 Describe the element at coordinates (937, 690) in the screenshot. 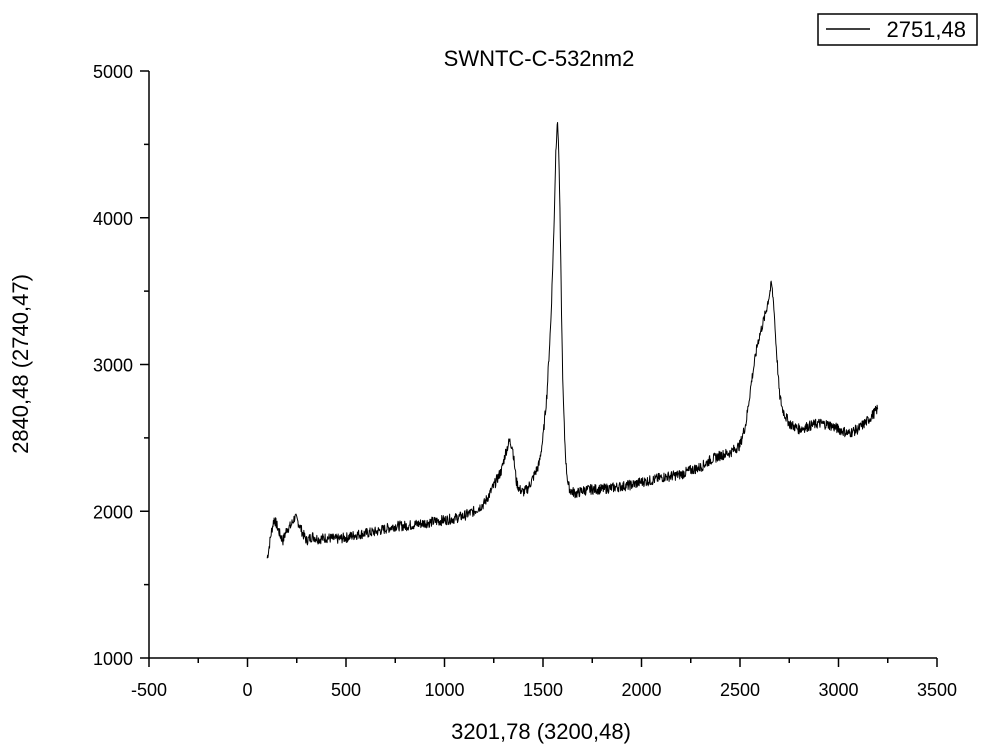

I see `x-tick-label: 3500` at that location.